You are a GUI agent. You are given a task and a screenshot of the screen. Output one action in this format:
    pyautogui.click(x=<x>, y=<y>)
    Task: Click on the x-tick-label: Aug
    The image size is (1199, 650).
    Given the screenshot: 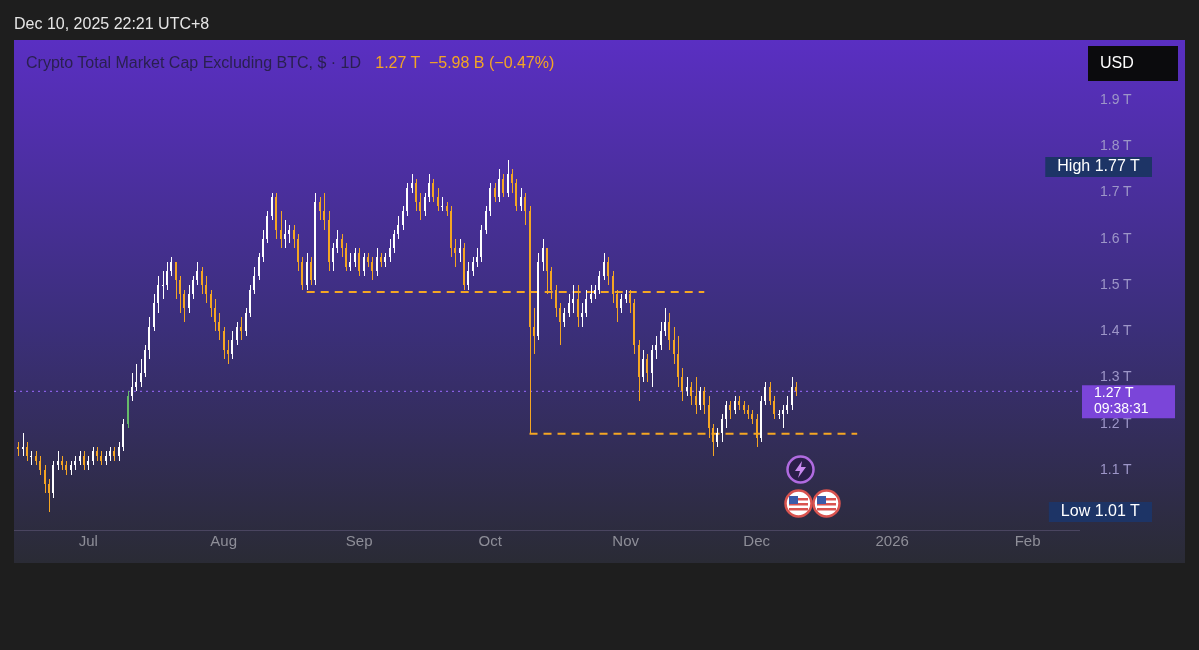 What is the action you would take?
    pyautogui.click(x=224, y=541)
    